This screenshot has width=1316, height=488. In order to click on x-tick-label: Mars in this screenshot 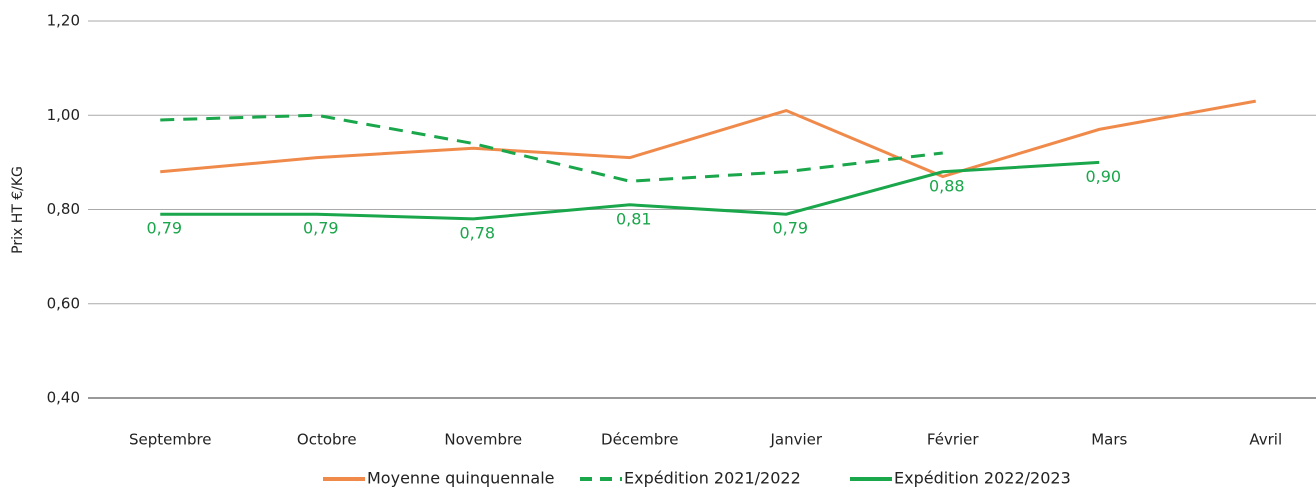, I will do `click(1109, 440)`.